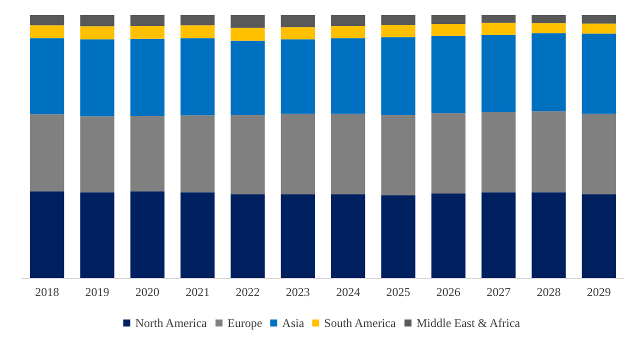 The height and width of the screenshot is (342, 644). I want to click on x-tick-label: 2021, so click(198, 292).